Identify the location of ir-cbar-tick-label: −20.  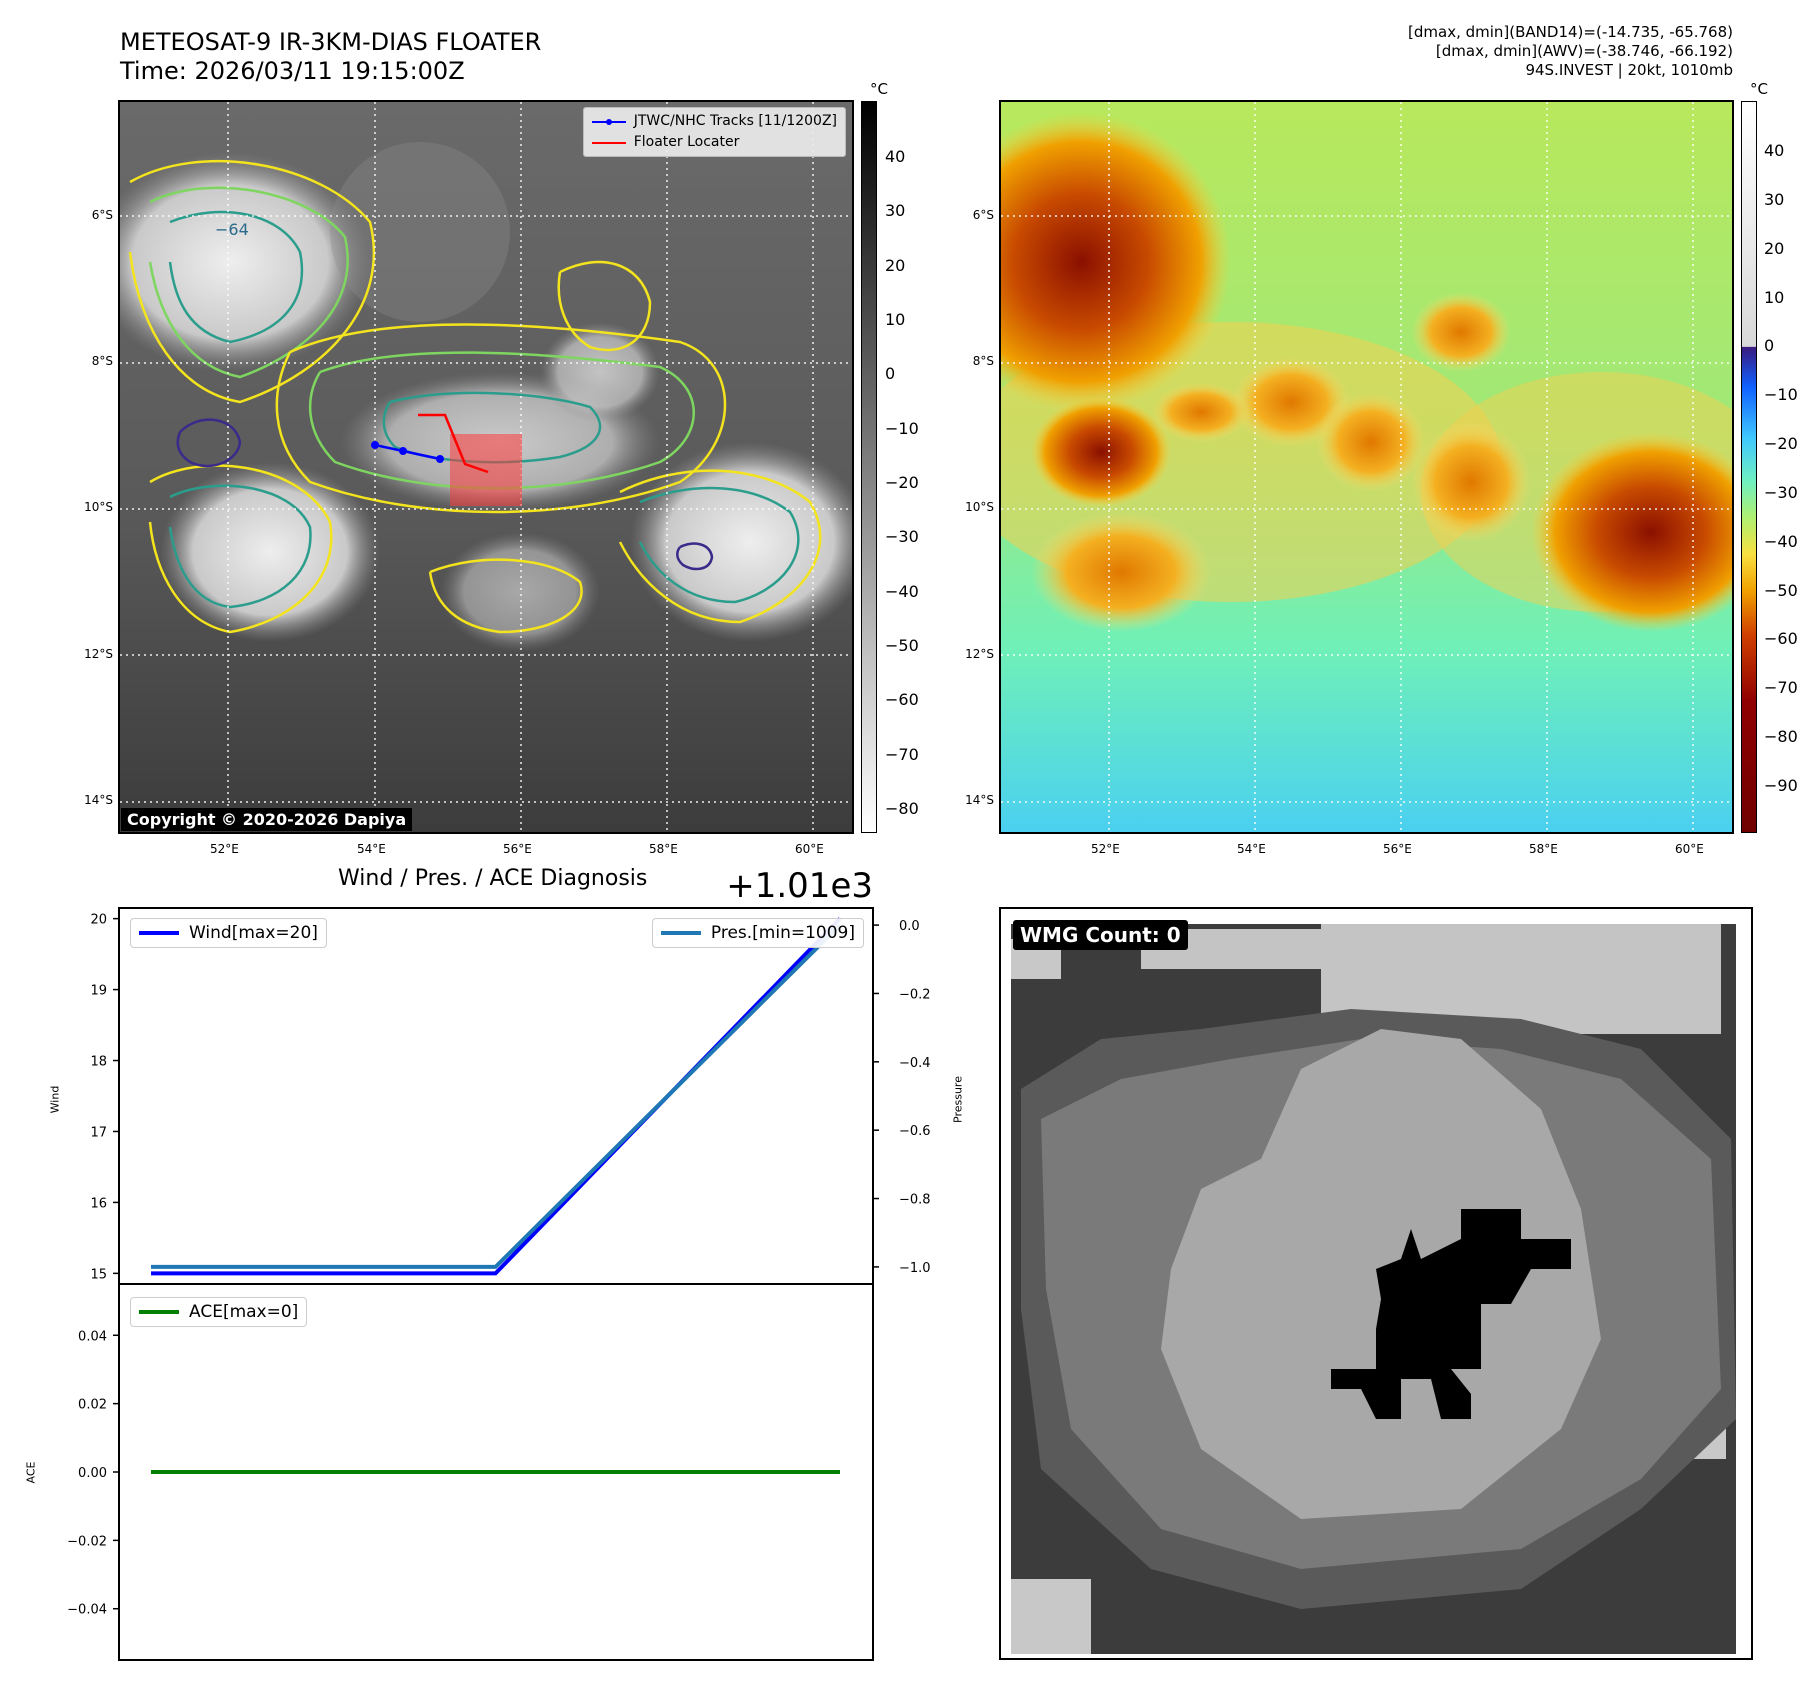
(902, 482).